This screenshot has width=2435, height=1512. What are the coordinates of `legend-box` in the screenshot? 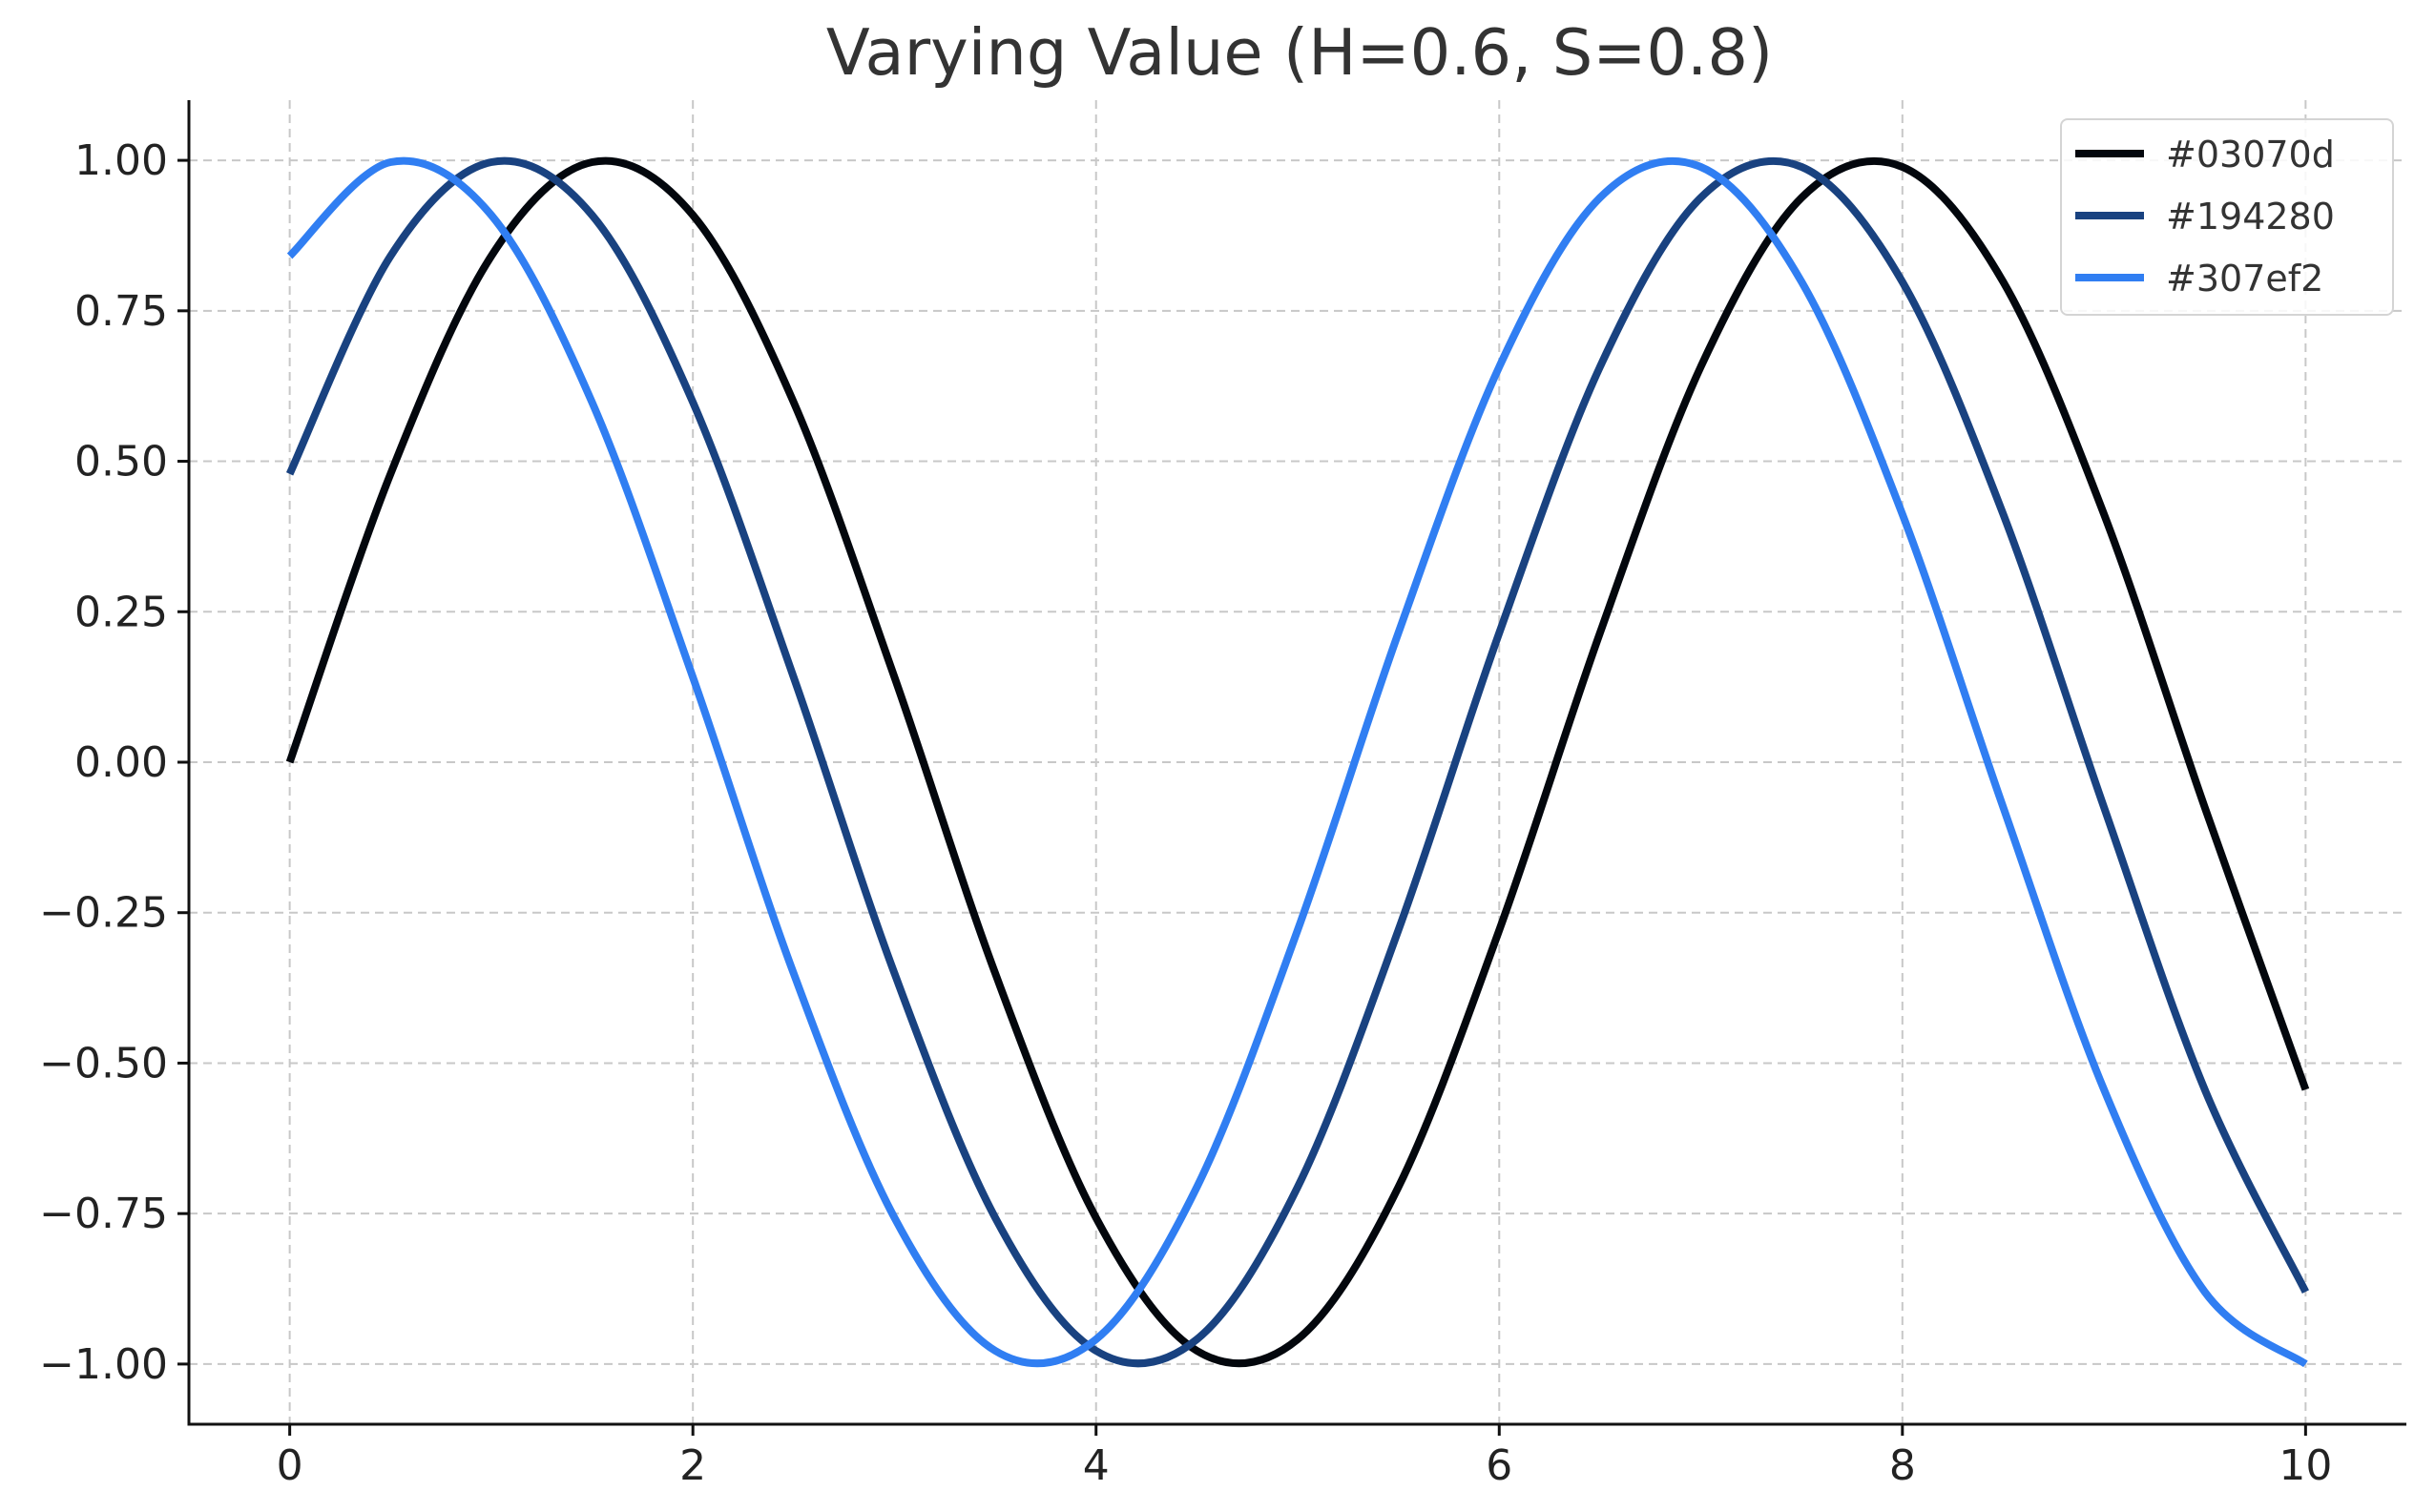 It's located at (2227, 217).